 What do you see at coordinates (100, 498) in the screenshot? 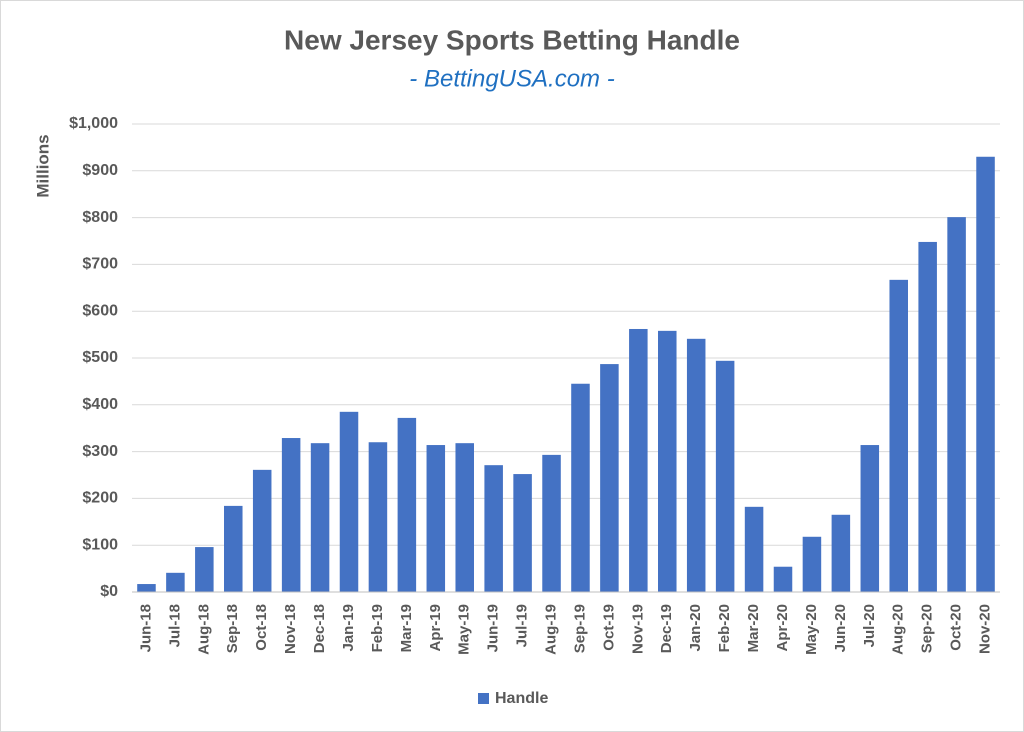
I see `y-tick-label: $200` at bounding box center [100, 498].